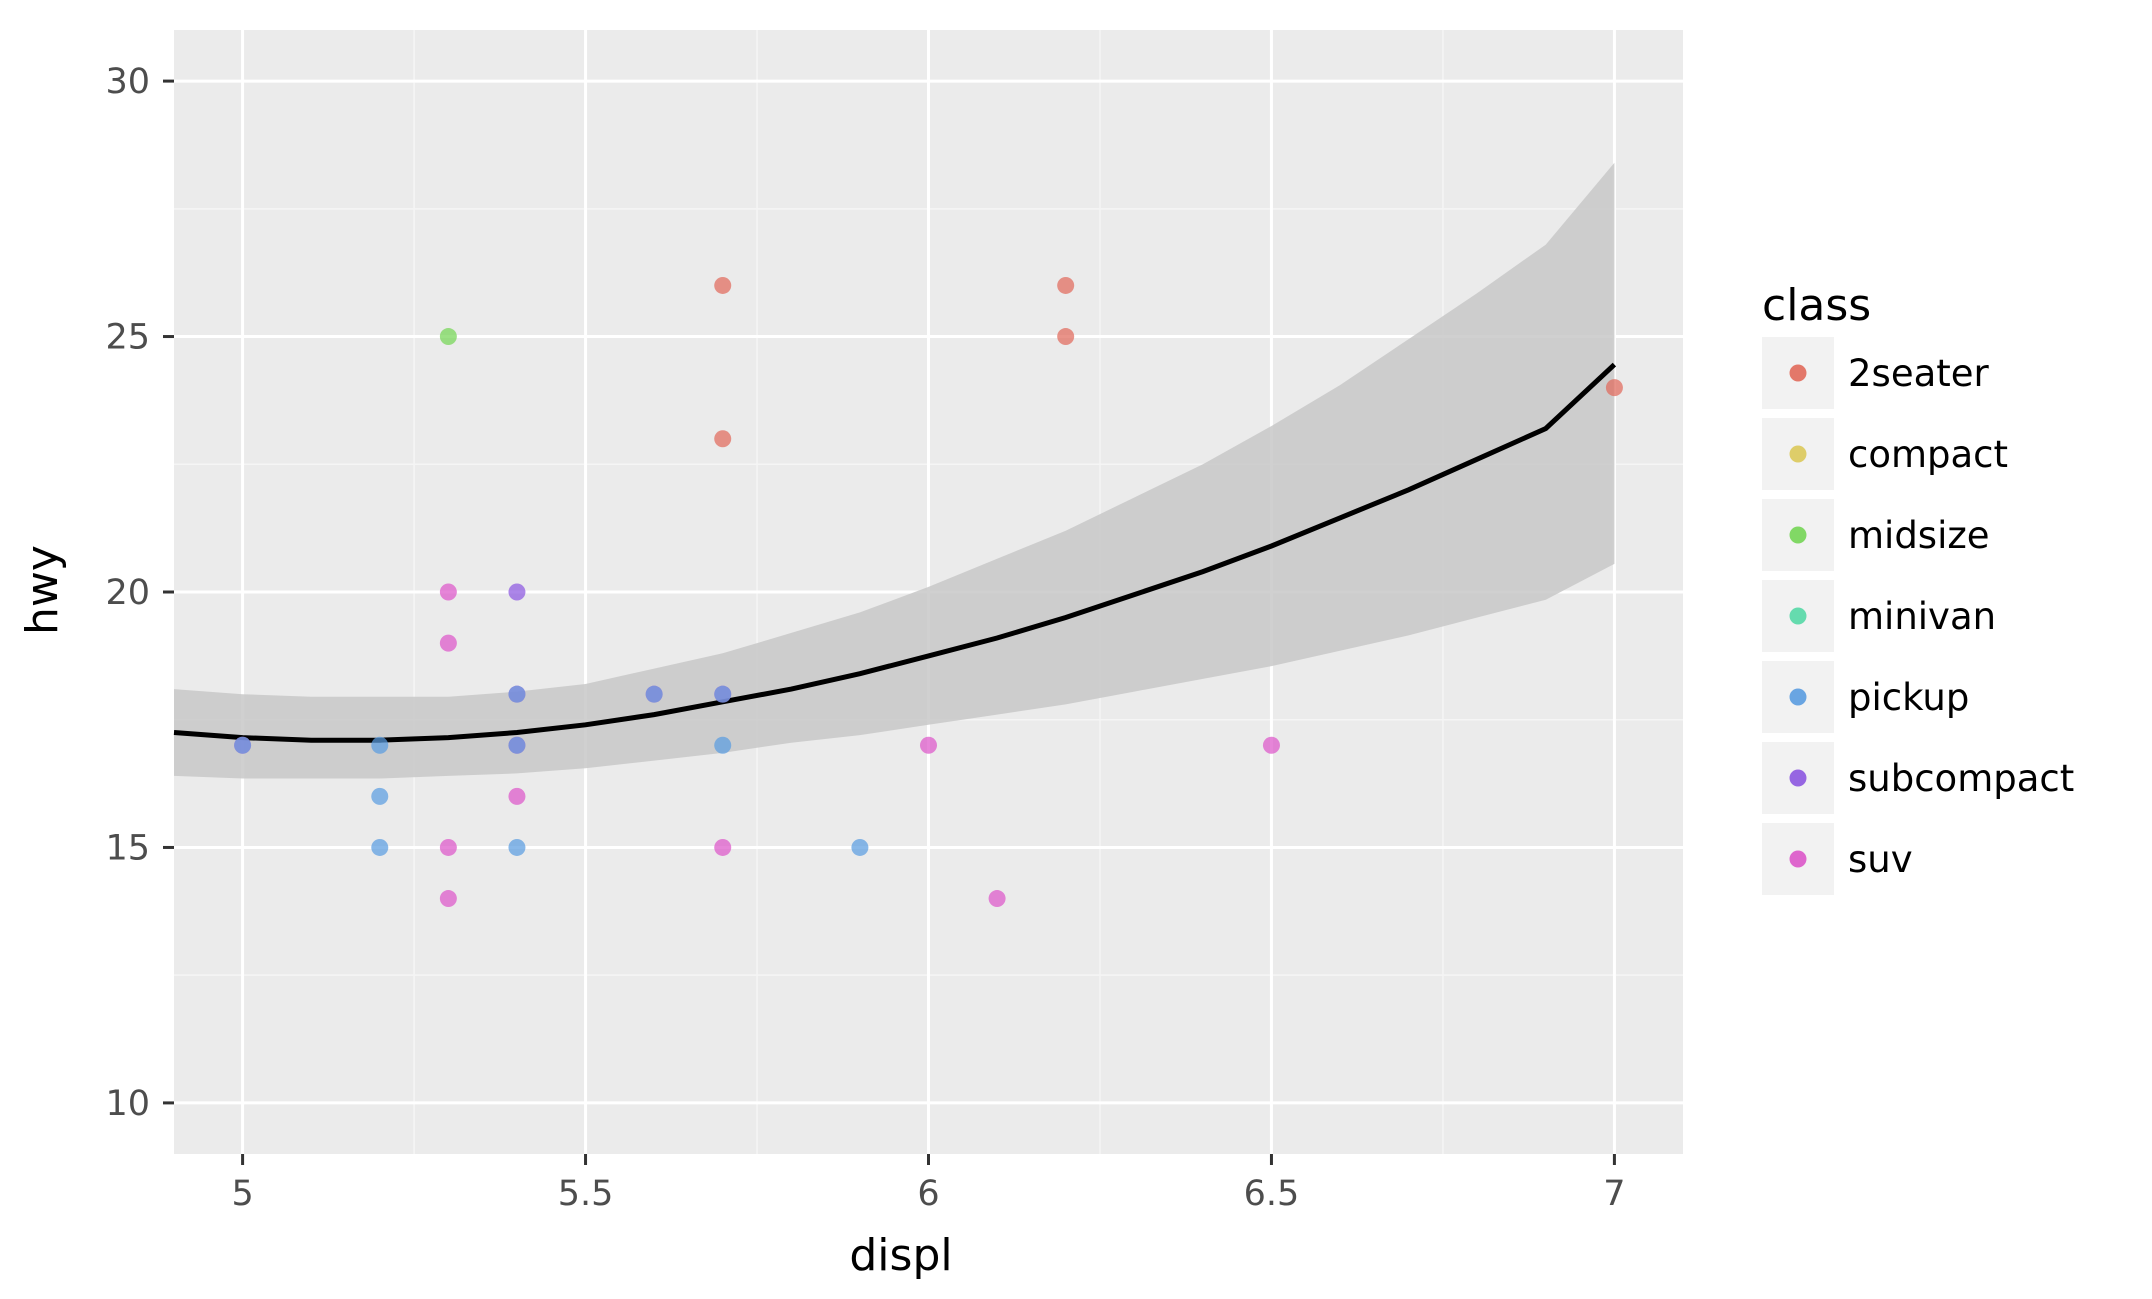 The width and height of the screenshot is (2152, 1299). I want to click on x-tick-label: 5.5, so click(586, 1194).